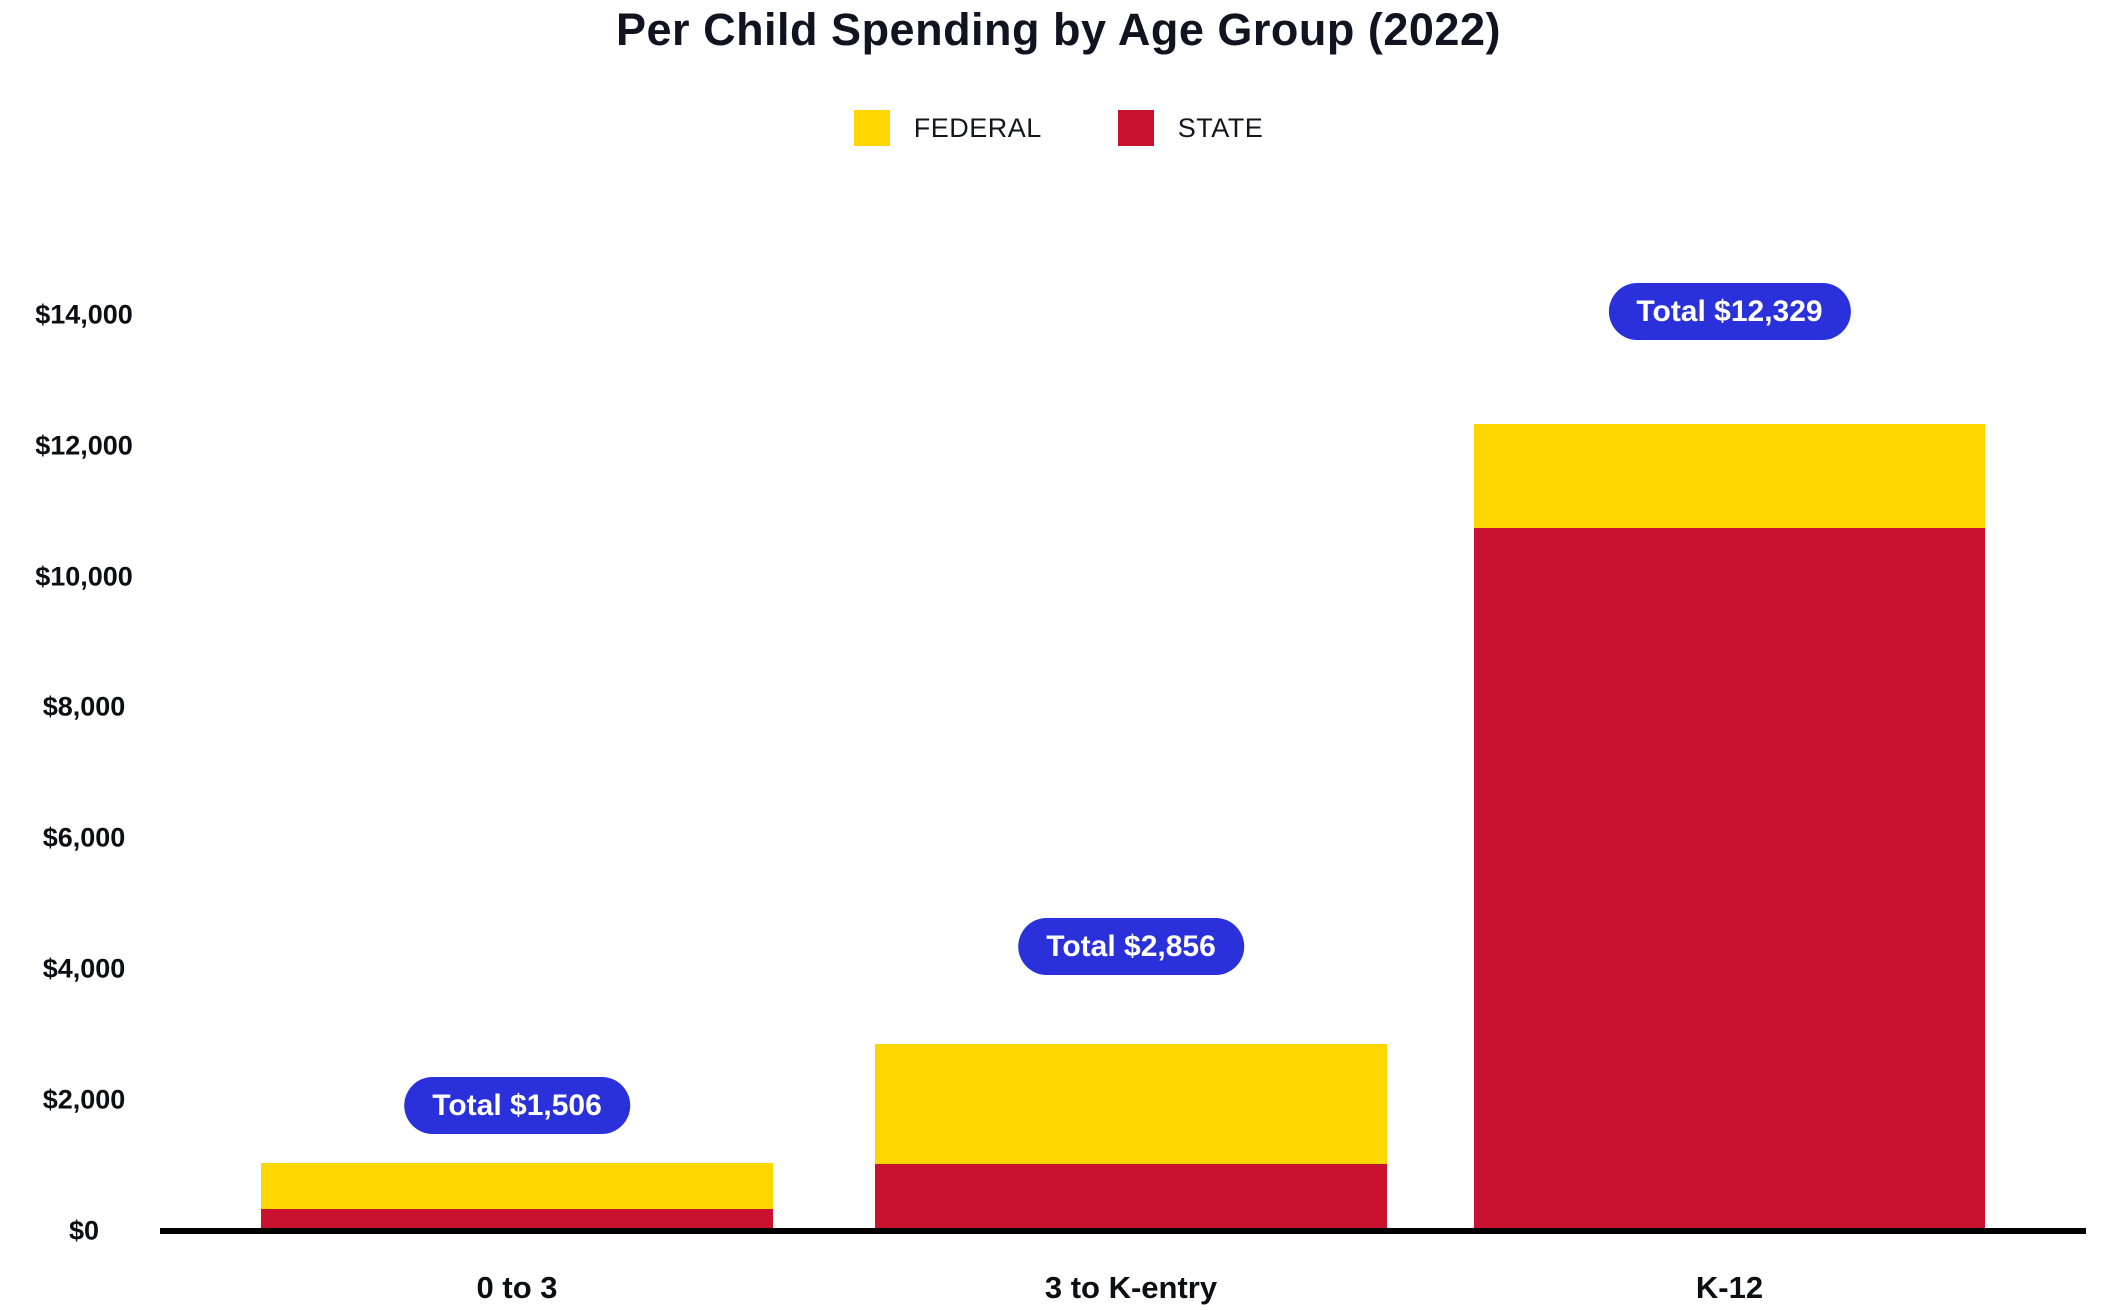 This screenshot has width=2117, height=1310. Describe the element at coordinates (517, 1287) in the screenshot. I see `x-axis-category-label-0: 0 to 3` at that location.